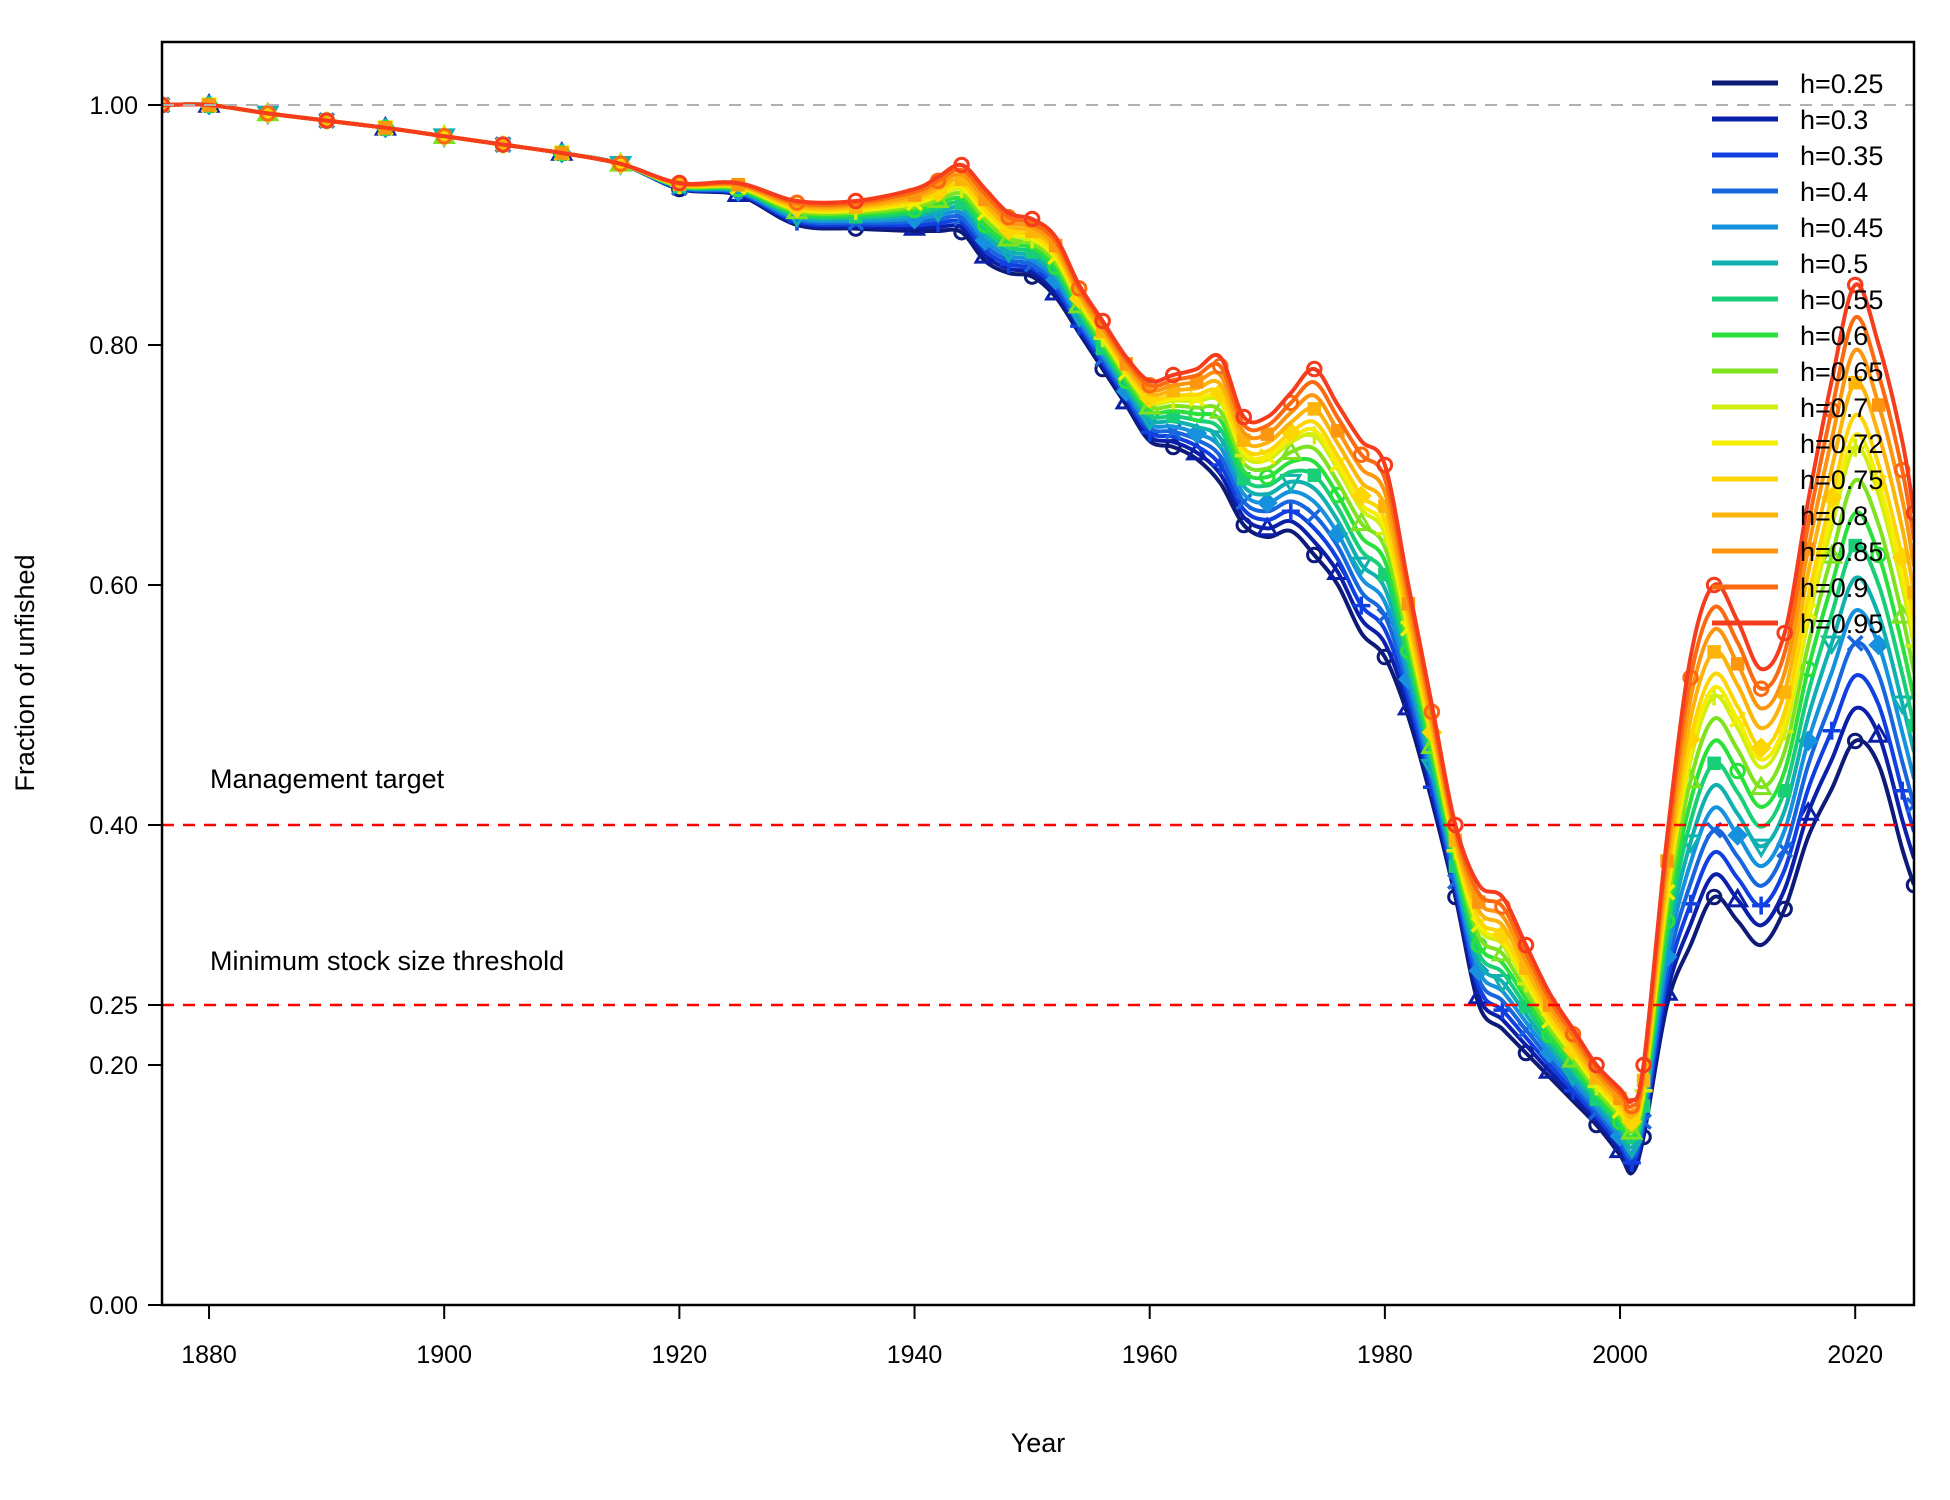 The width and height of the screenshot is (1950, 1500). Describe the element at coordinates (1797, 300) in the screenshot. I see `legend-item: h=0.55` at that location.